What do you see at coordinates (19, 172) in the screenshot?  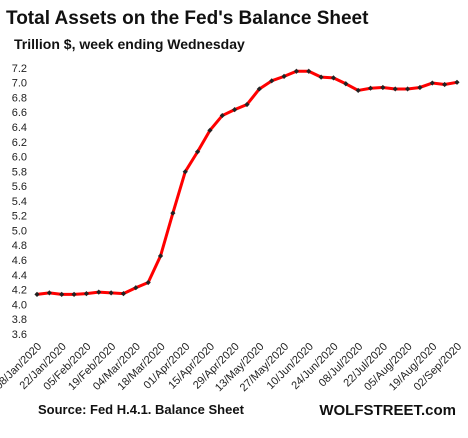 I see `y-tick-label: 5.8` at bounding box center [19, 172].